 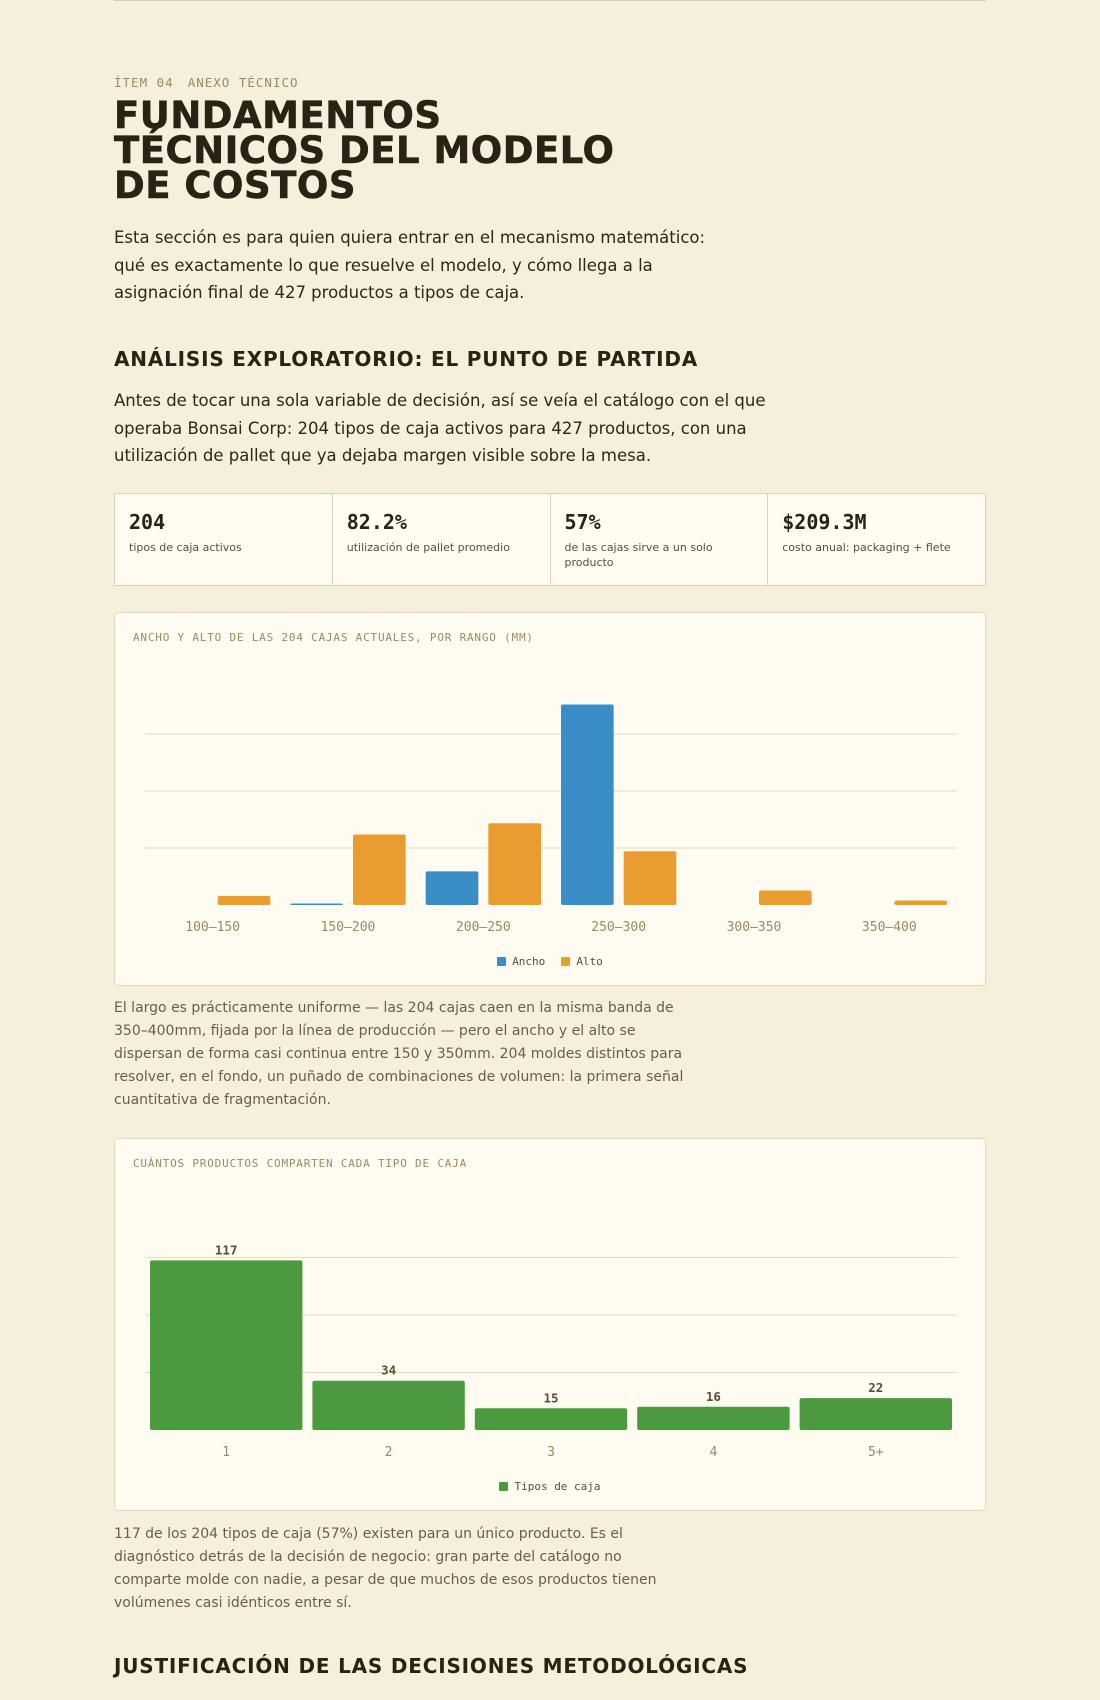 What do you see at coordinates (224, 539) in the screenshot?
I see `stat-box-box-types: 204 tipos de caja activos` at bounding box center [224, 539].